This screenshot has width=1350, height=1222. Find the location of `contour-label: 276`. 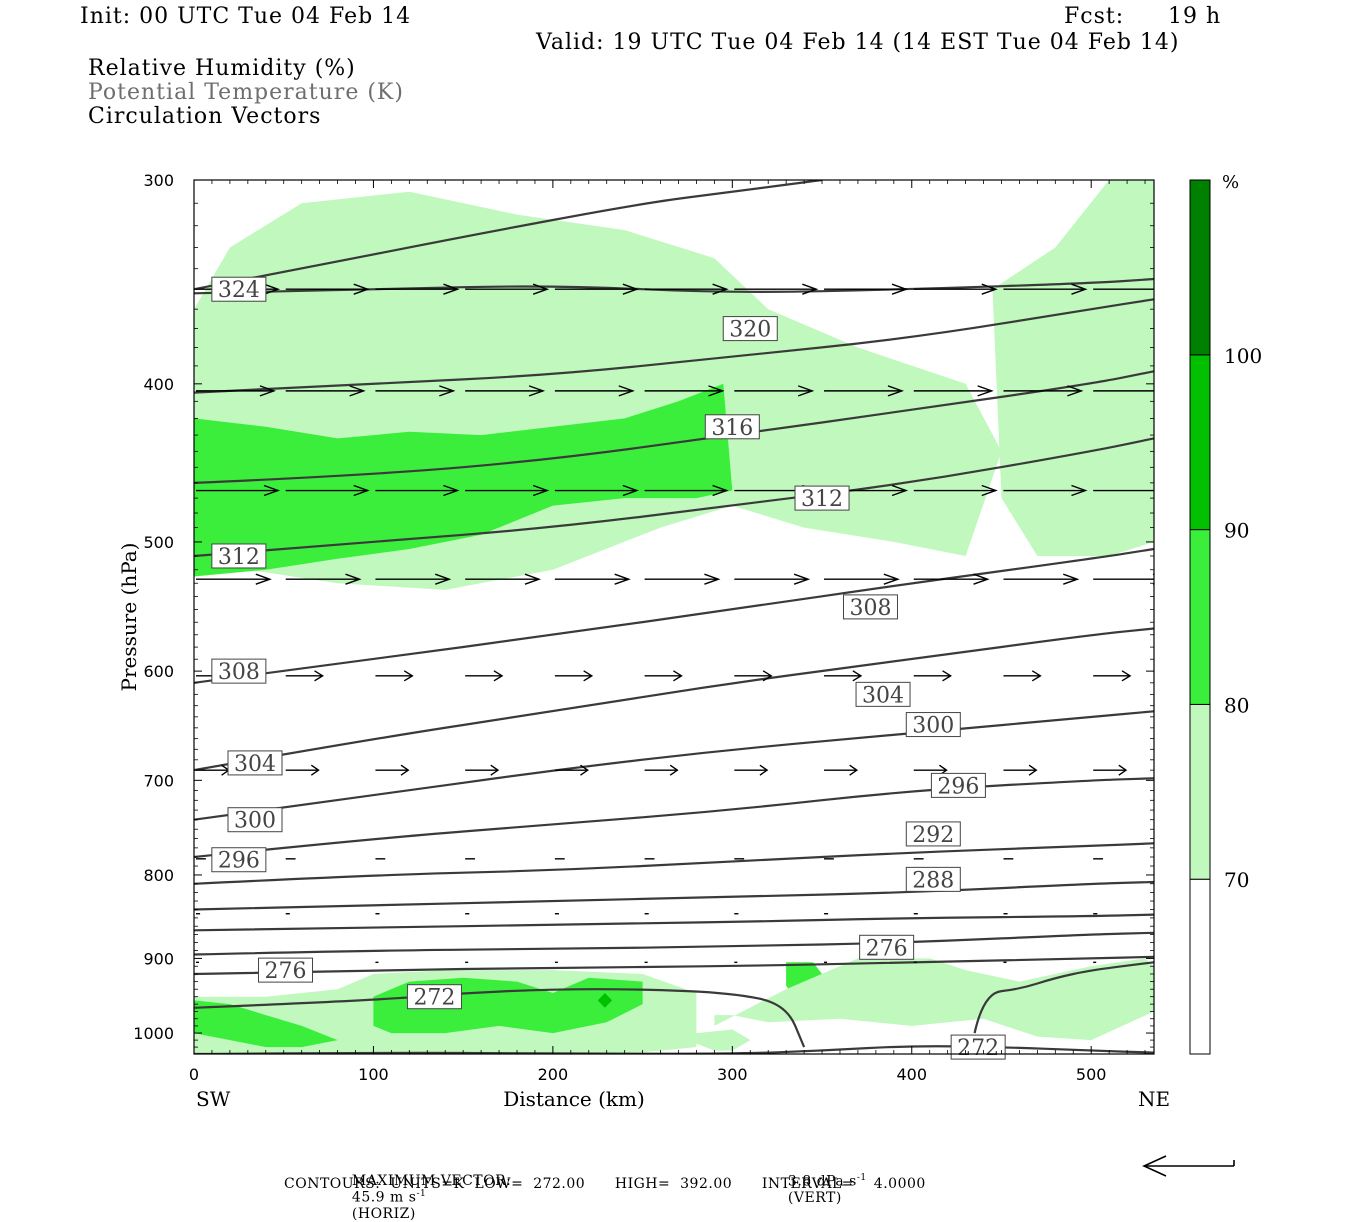

contour-label: 276 is located at coordinates (887, 947).